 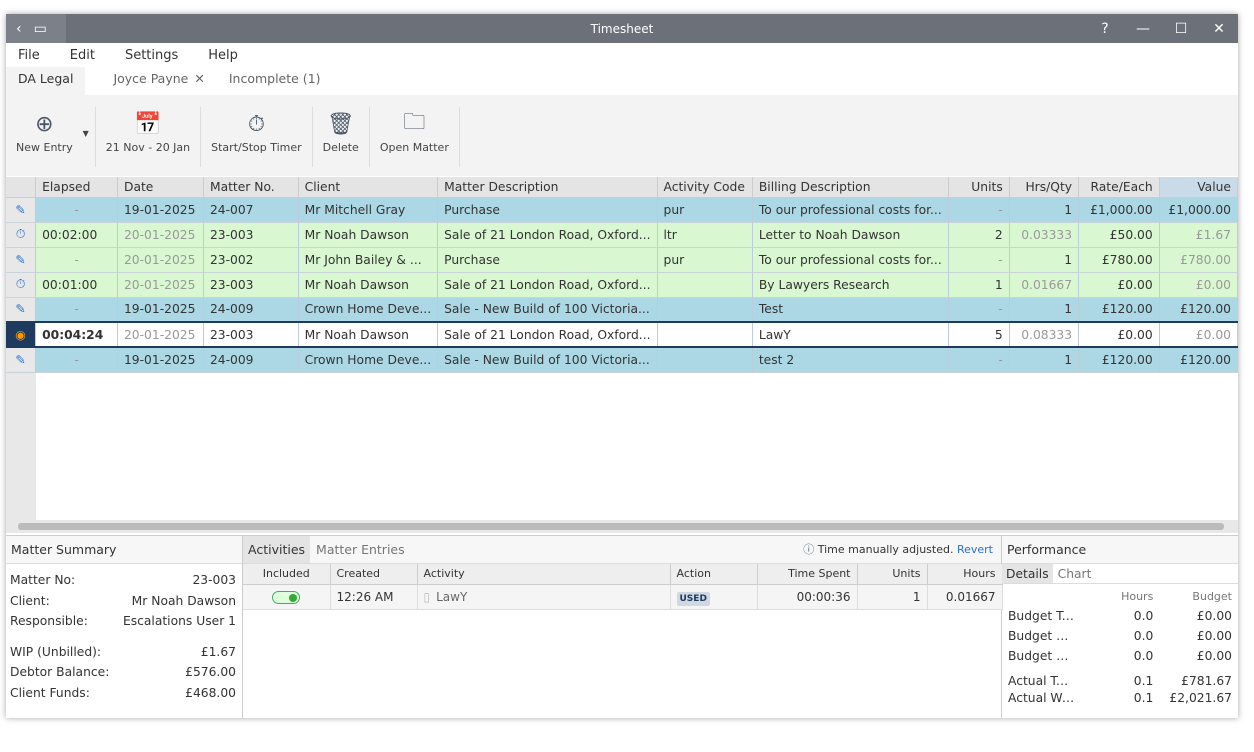 What do you see at coordinates (1143, 636) in the screenshot?
I see `performance-cell: 0.0` at bounding box center [1143, 636].